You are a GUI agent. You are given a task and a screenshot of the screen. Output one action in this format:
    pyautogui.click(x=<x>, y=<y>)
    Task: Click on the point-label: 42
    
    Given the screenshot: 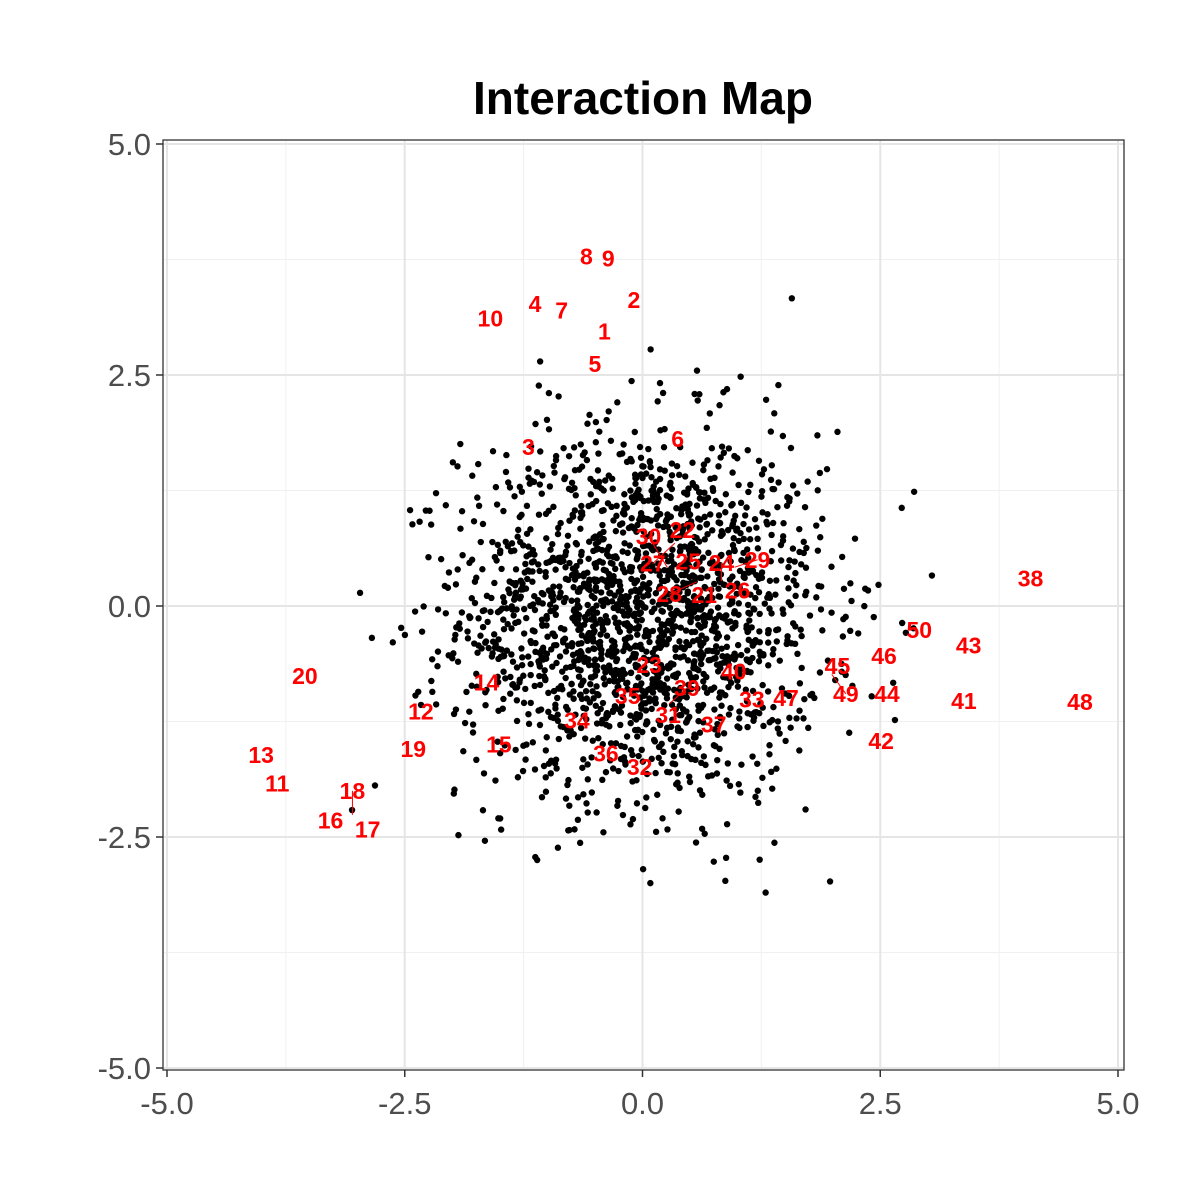 What is the action you would take?
    pyautogui.click(x=881, y=741)
    